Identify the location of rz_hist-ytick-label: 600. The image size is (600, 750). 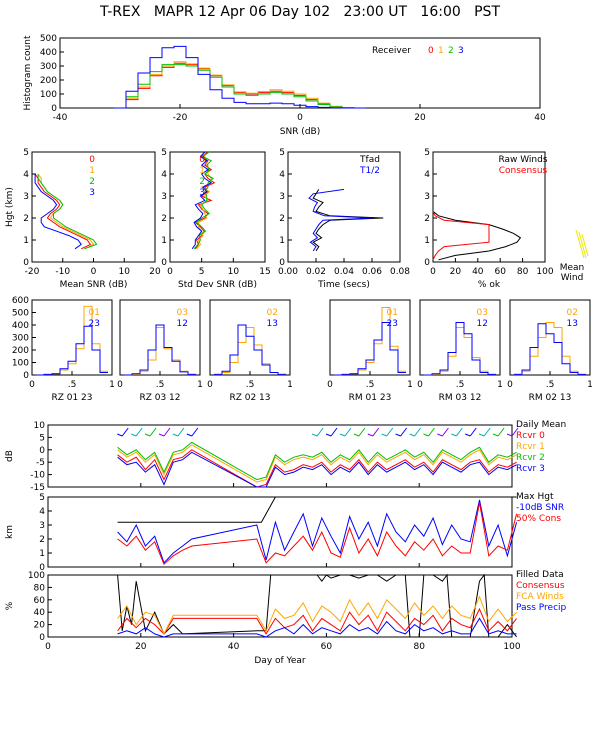
(20, 301).